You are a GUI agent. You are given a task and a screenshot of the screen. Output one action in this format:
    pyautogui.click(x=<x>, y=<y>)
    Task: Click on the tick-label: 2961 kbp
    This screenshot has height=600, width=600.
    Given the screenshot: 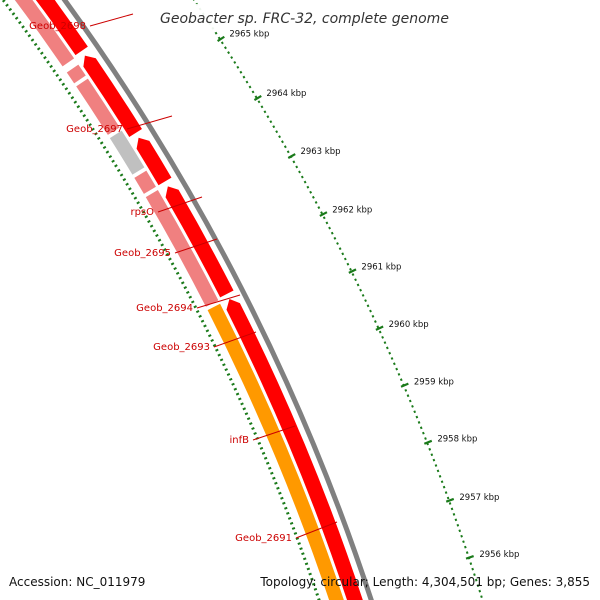 What is the action you would take?
    pyautogui.click(x=381, y=268)
    